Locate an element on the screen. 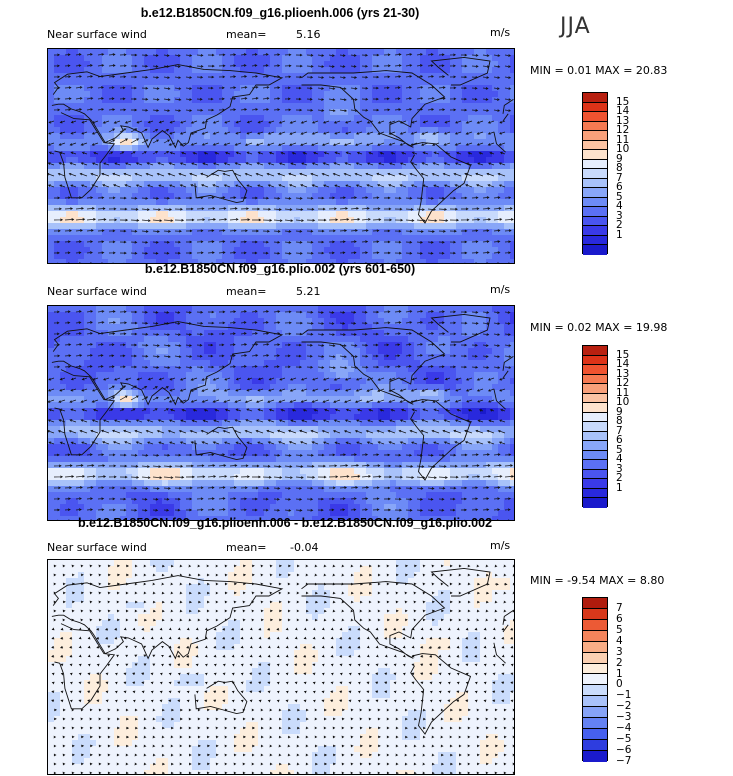 The image size is (733, 776). panel-1-mean-label: mean= is located at coordinates (246, 34).